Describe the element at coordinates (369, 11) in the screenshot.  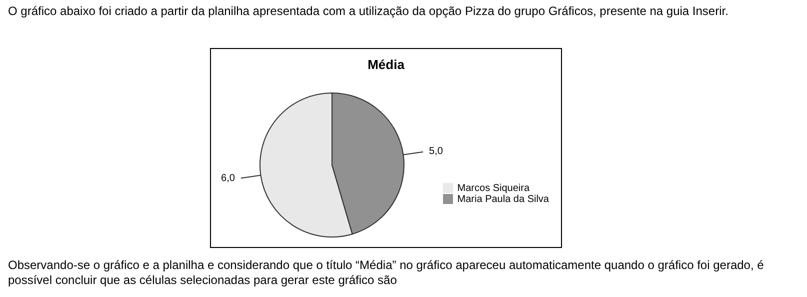
I see `text: O gráfico abaixo foi criado a partir da planilha apresentada com a utilização da opção Pizza do grupo Gráficos, presente na guia Inserir.` at that location.